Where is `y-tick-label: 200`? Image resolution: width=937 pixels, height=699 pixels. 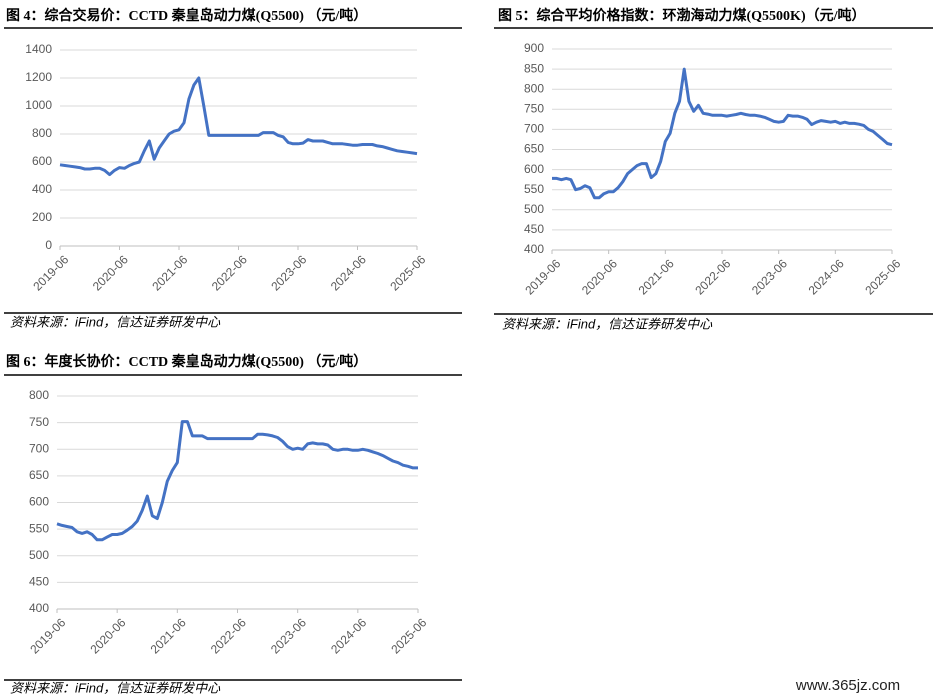
y-tick-label: 200 is located at coordinates (42, 217).